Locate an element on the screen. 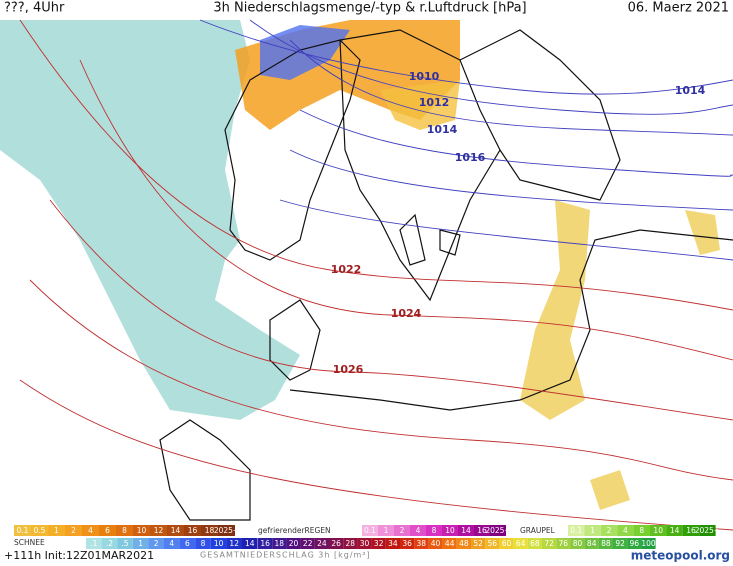  legend-label: 6 is located at coordinates (187, 543).